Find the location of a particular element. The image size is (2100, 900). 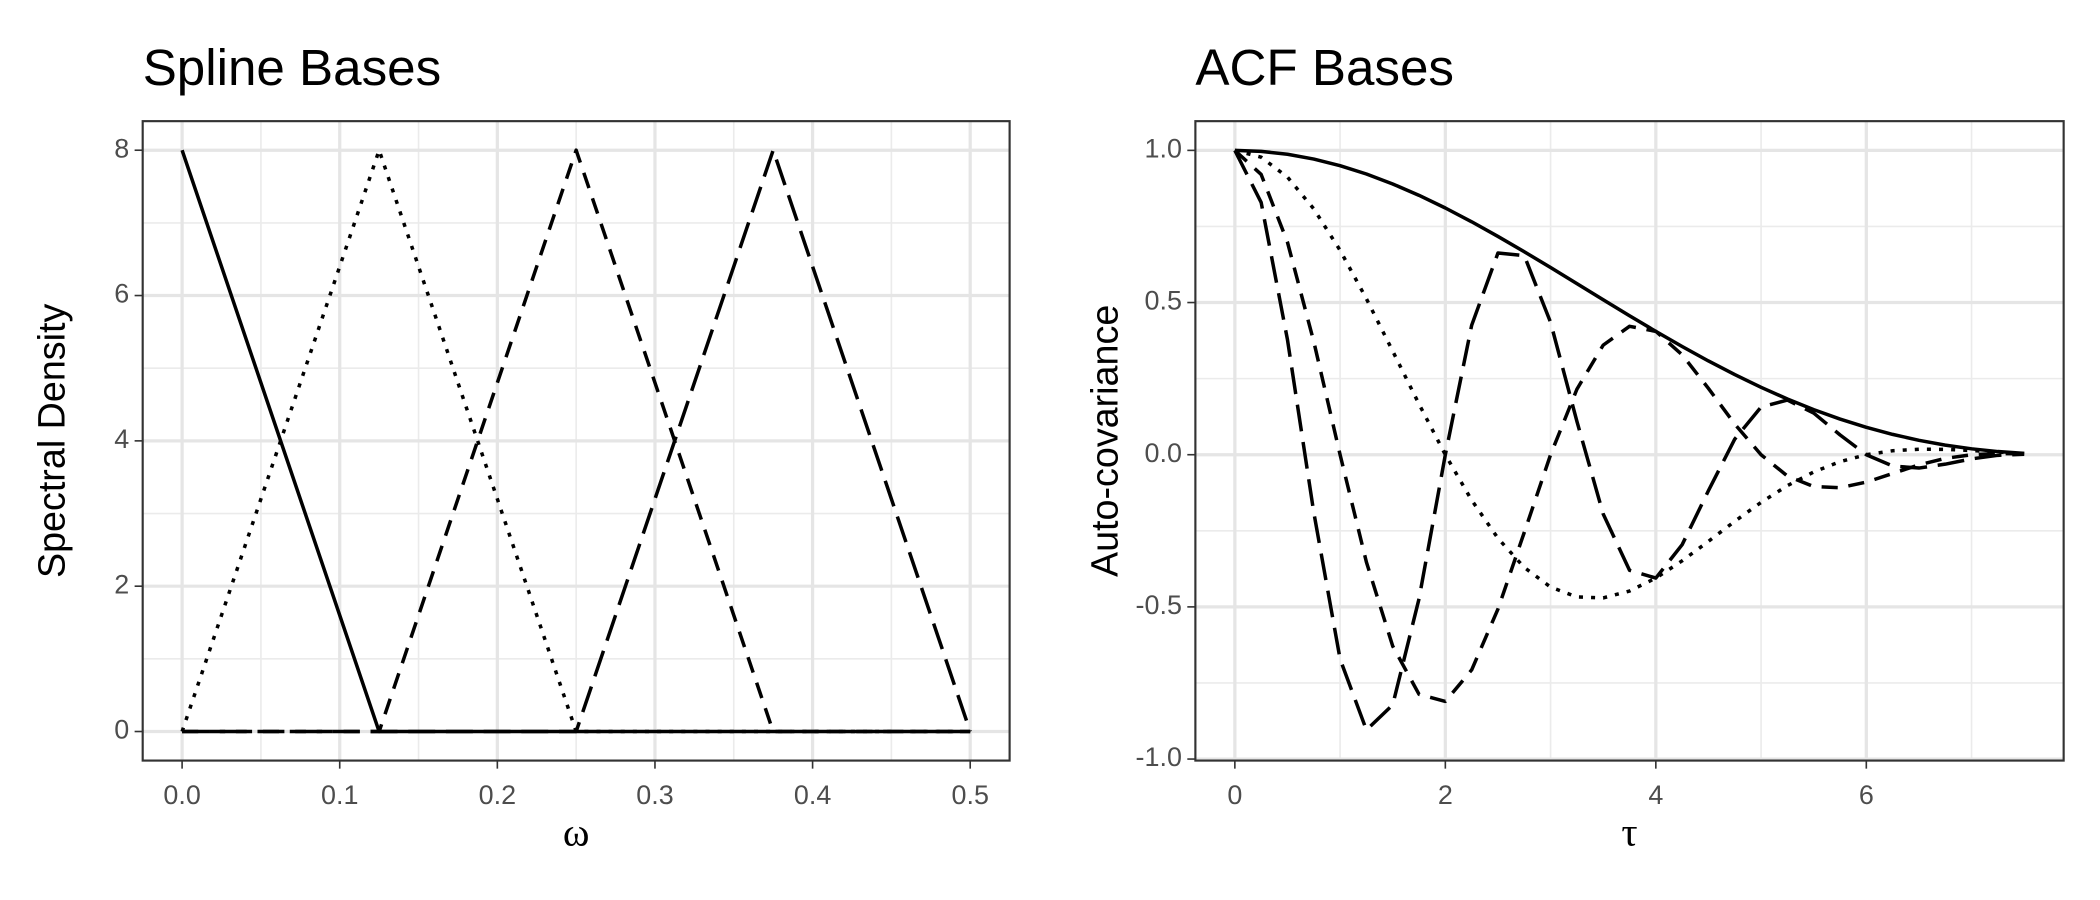

x-axis-title: τ is located at coordinates (1629, 831).